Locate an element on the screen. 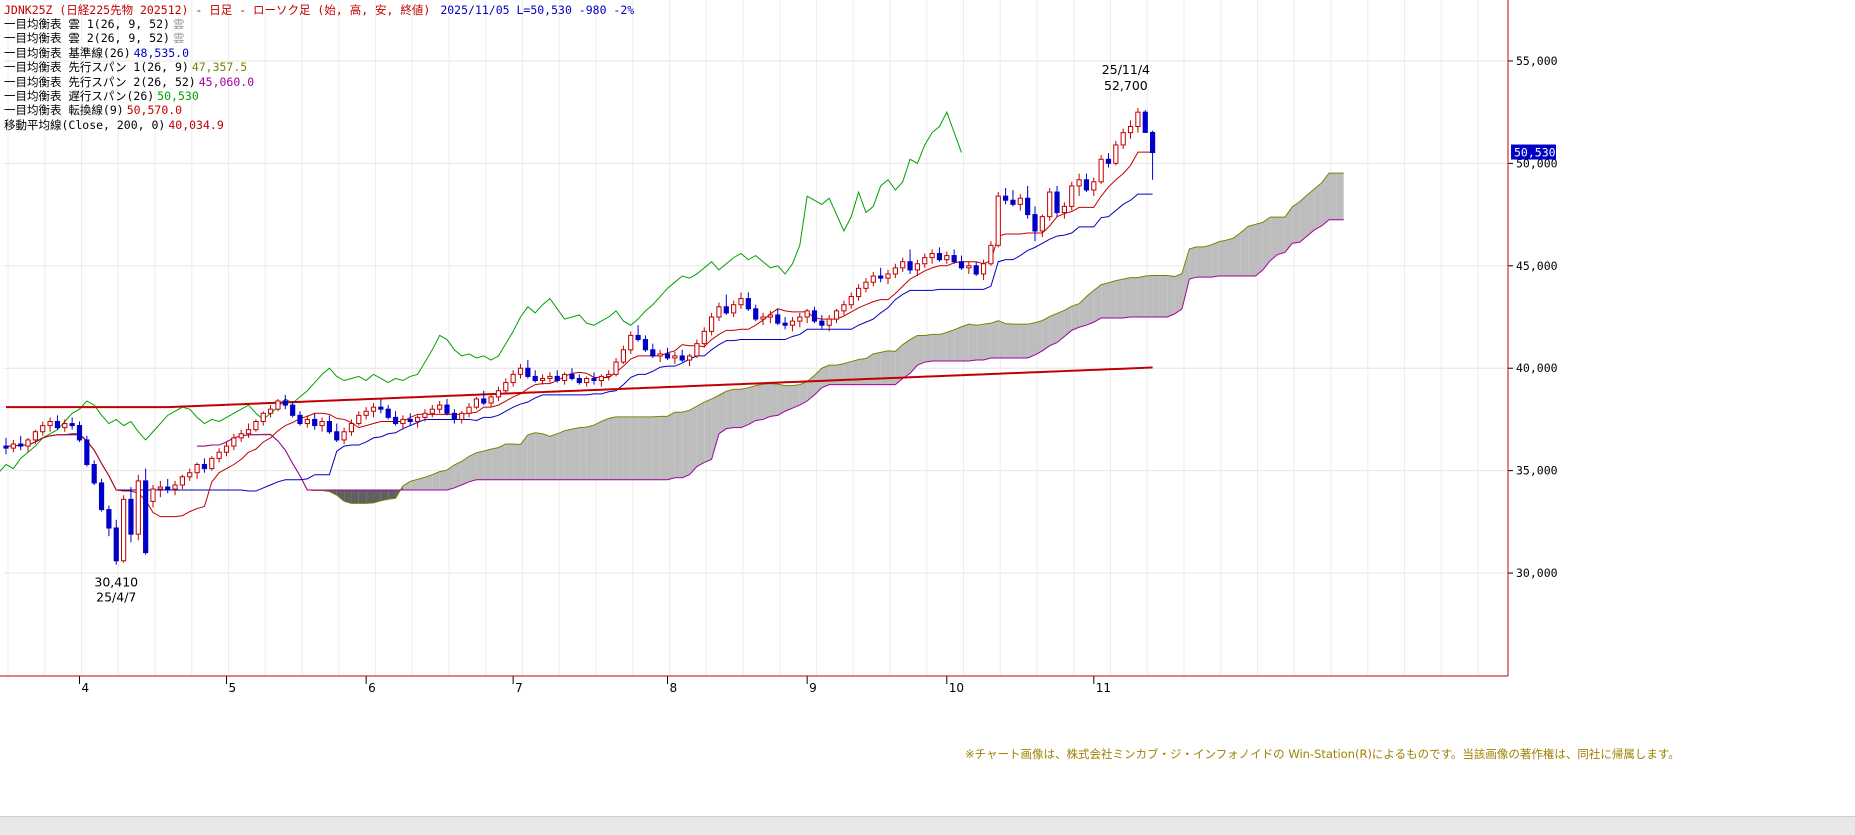 This screenshot has width=1855, height=835. y-tick-label: 45,000 is located at coordinates (1537, 266).